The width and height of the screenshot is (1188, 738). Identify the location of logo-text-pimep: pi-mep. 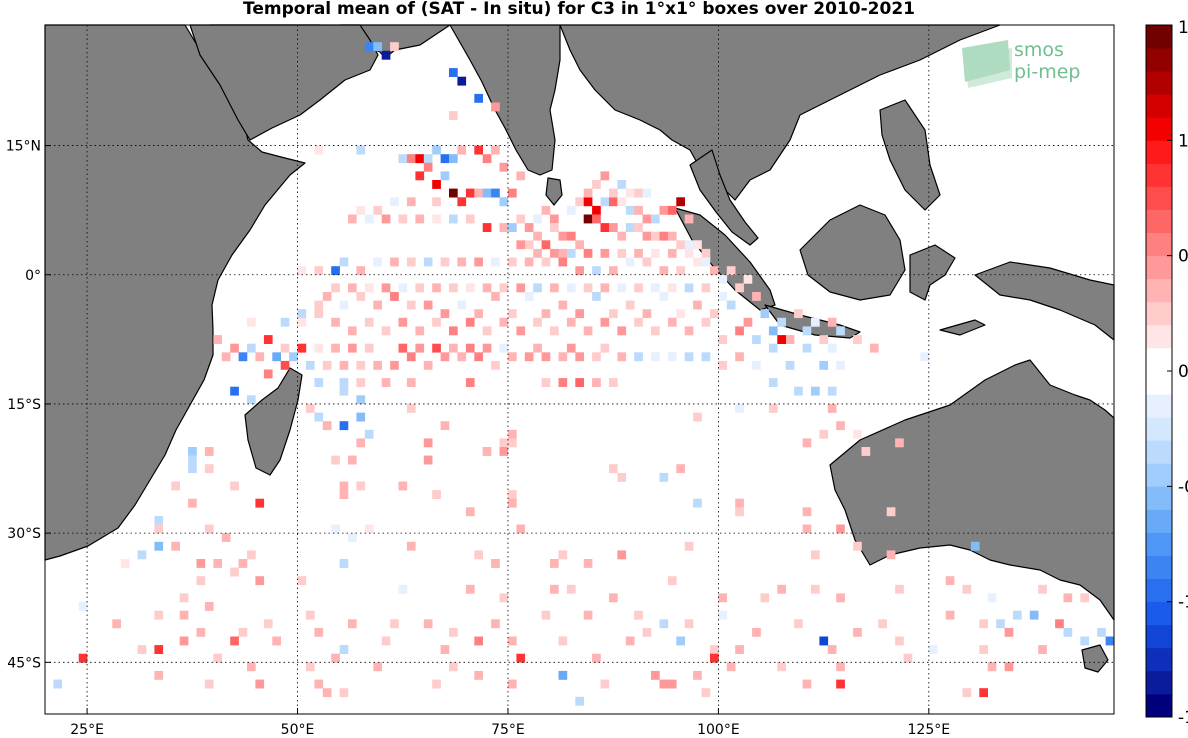
(1047, 72).